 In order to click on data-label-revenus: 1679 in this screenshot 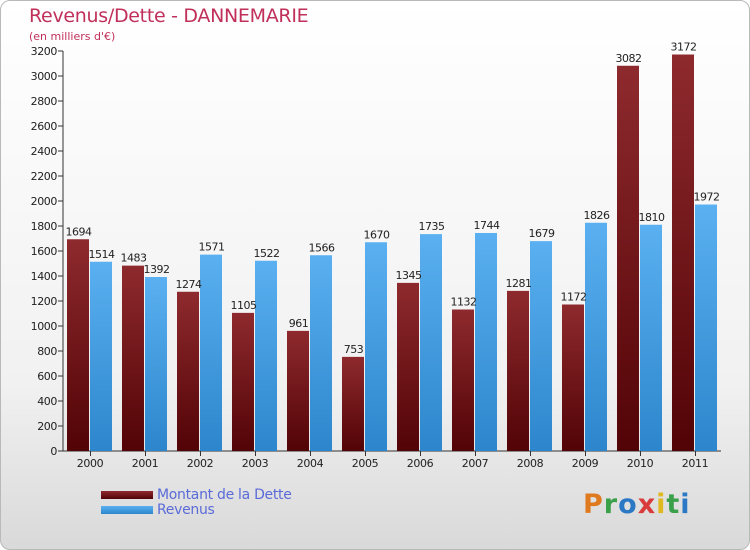, I will do `click(542, 233)`.